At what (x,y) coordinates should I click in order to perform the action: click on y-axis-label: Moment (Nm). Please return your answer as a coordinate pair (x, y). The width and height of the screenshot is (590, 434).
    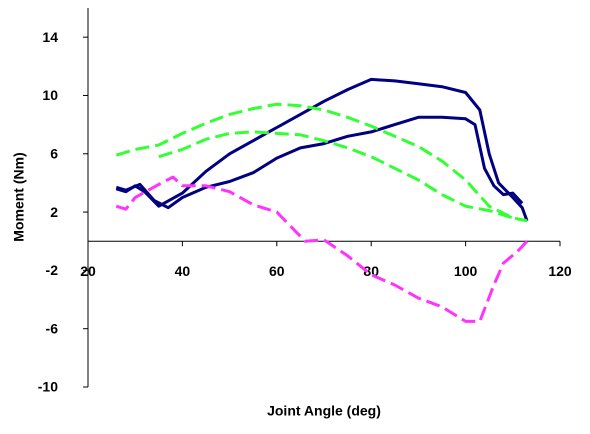
    Looking at the image, I should click on (19, 196).